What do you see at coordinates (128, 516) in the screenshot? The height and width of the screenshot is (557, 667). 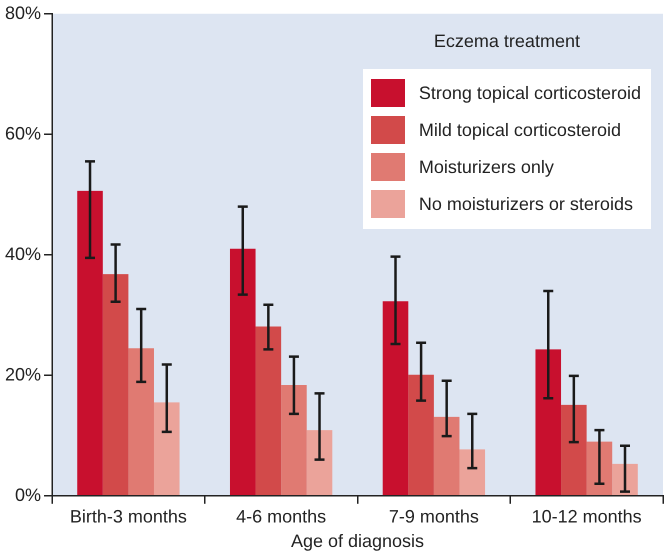 I see `x-tick-label: Birth-3 months` at bounding box center [128, 516].